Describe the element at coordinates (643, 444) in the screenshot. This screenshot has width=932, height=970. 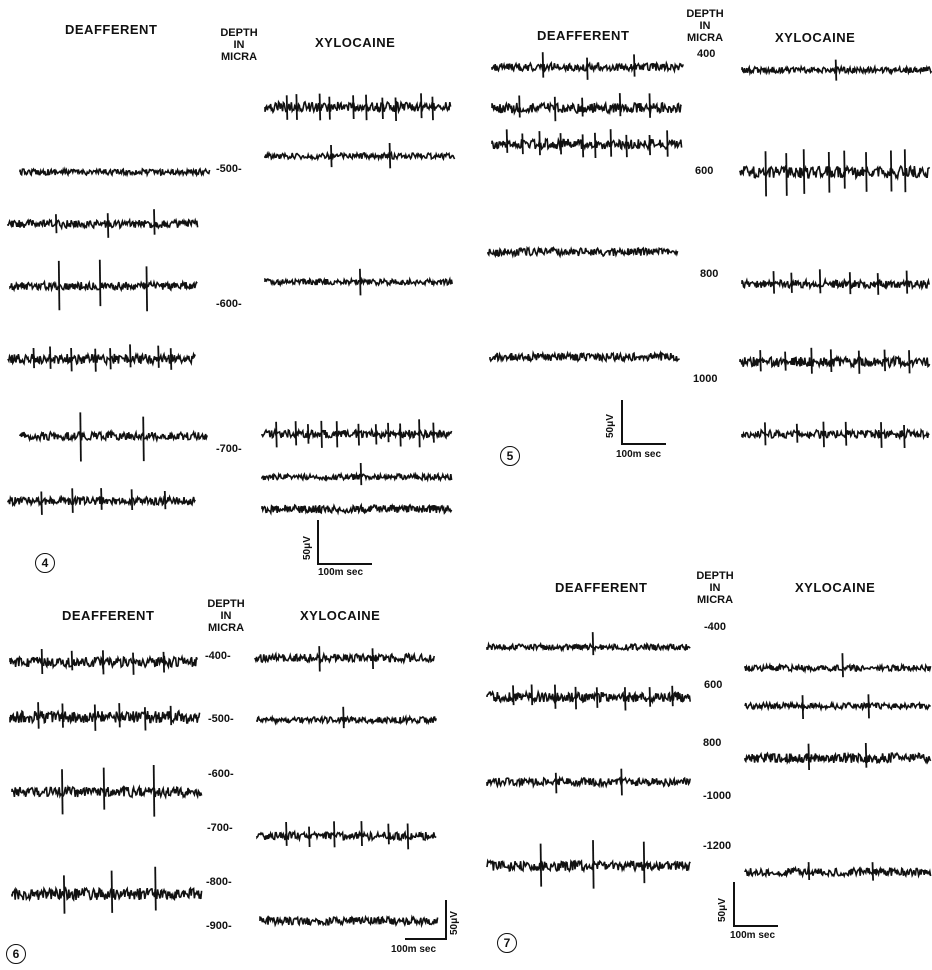
I see `p5-scale-horizontal` at that location.